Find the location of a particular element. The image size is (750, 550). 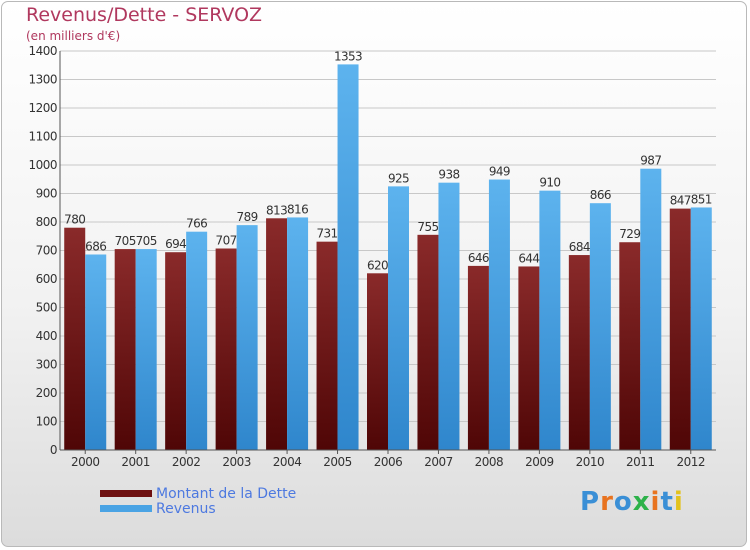

data-label-revenus: 925 is located at coordinates (398, 178).